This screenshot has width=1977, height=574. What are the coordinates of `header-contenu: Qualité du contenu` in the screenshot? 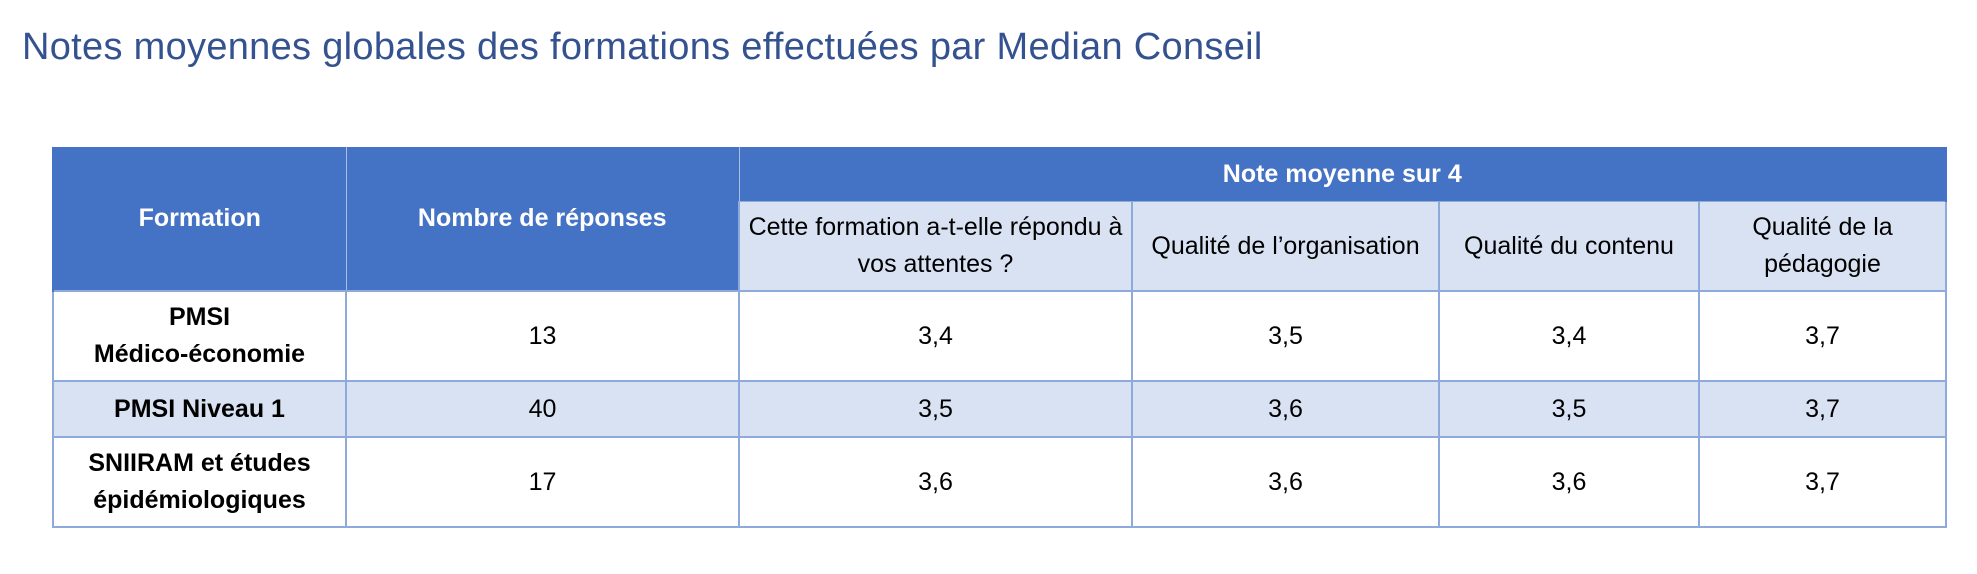 It's located at (1569, 246).